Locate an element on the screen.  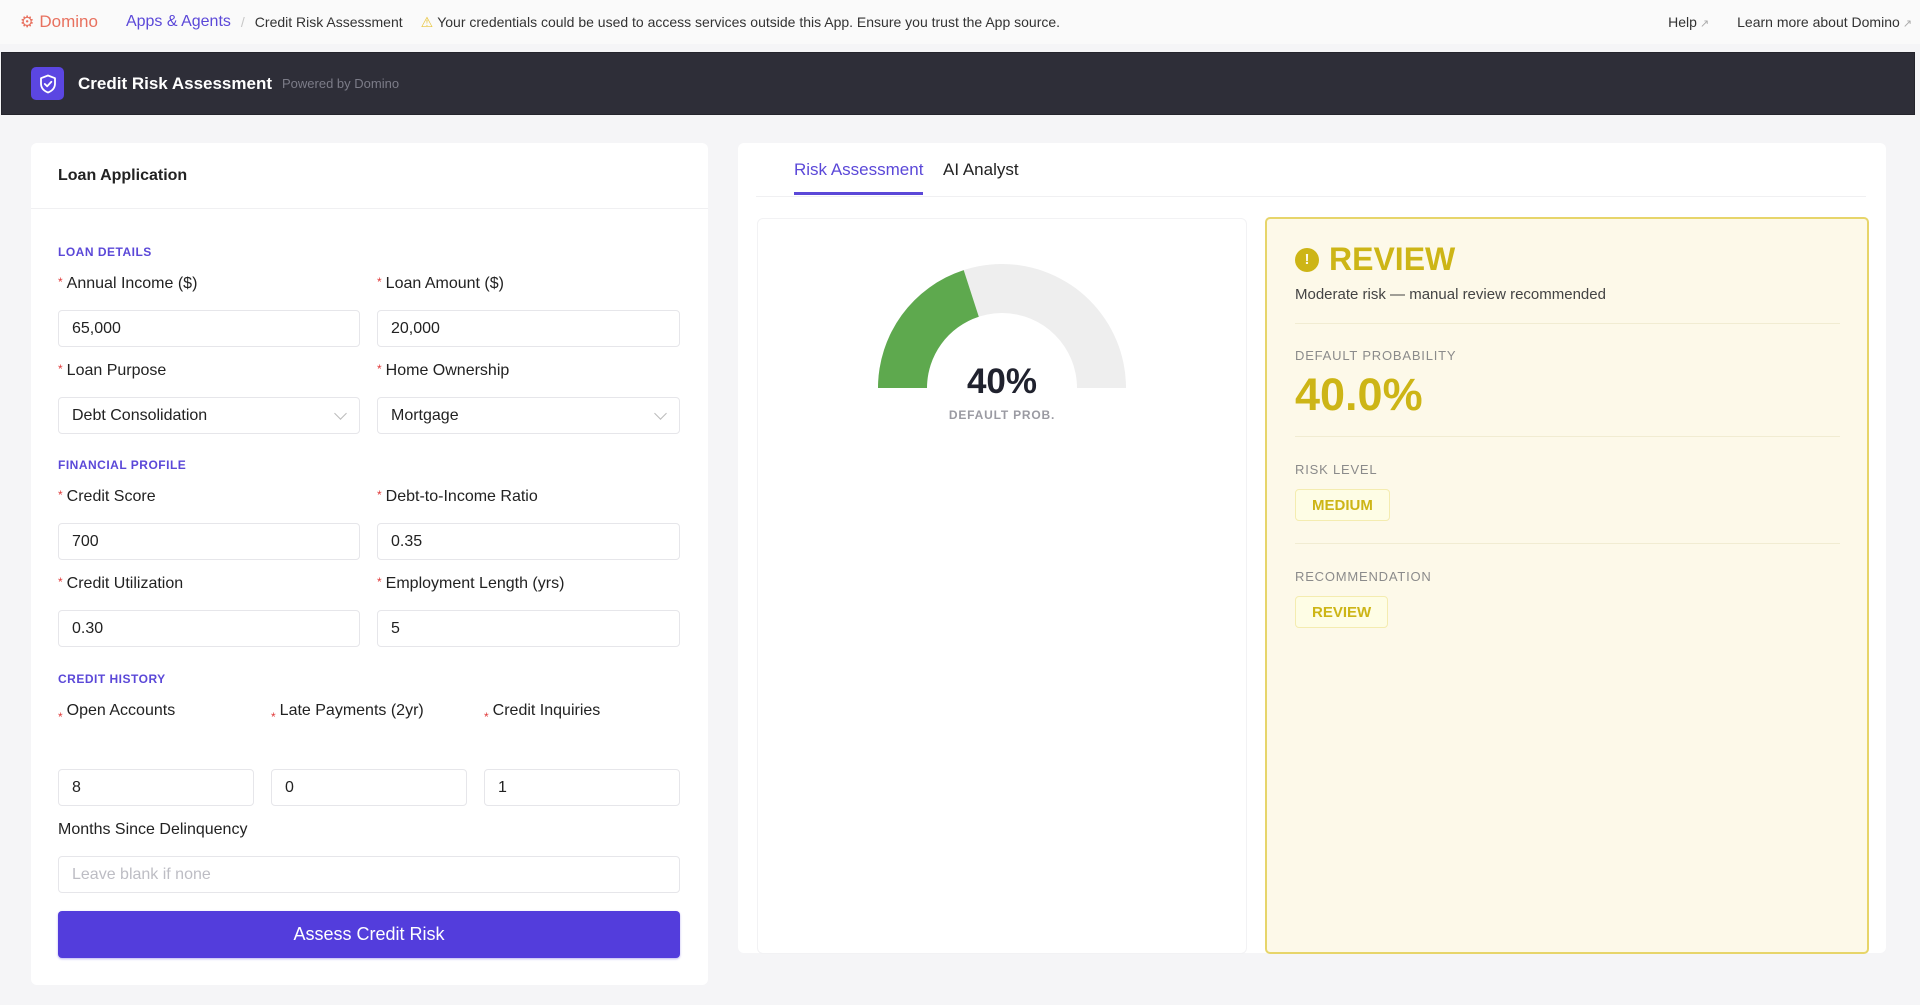
credit-score-label: * Credit Score is located at coordinates (107, 497).